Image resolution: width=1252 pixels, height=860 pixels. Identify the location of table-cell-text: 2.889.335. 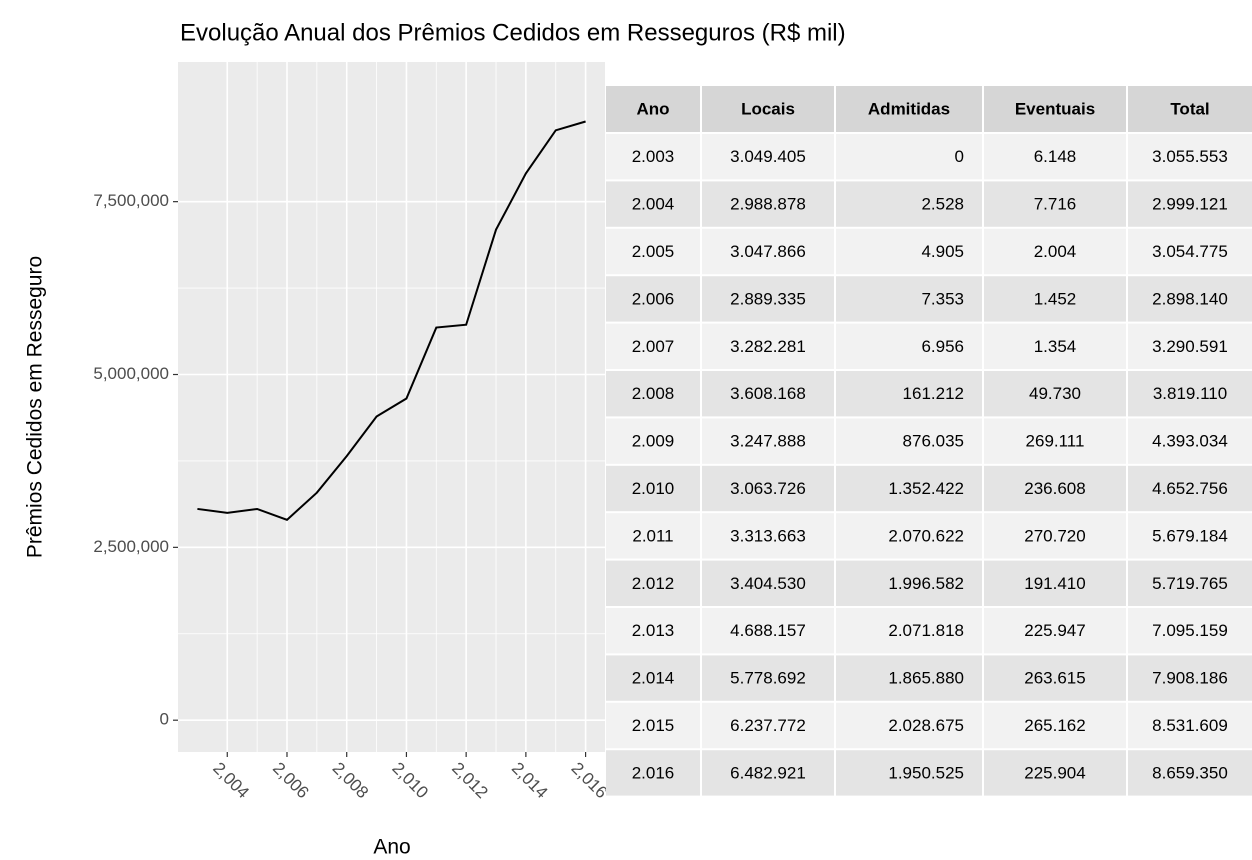
(768, 298).